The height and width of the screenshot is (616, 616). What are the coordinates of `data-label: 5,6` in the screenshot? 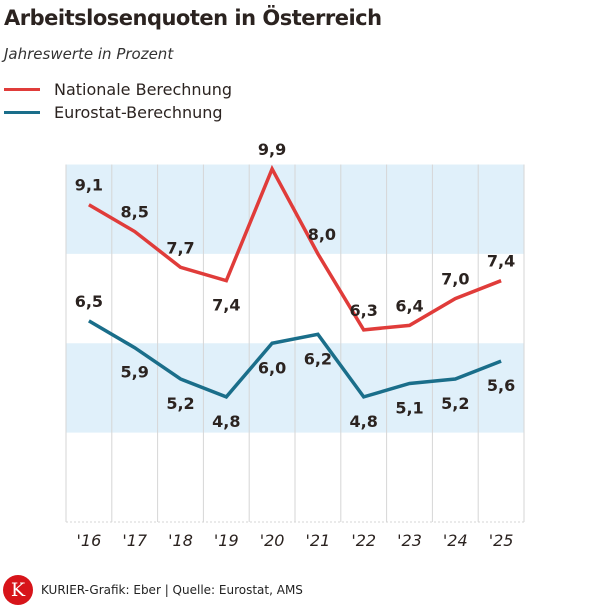 It's located at (501, 385).